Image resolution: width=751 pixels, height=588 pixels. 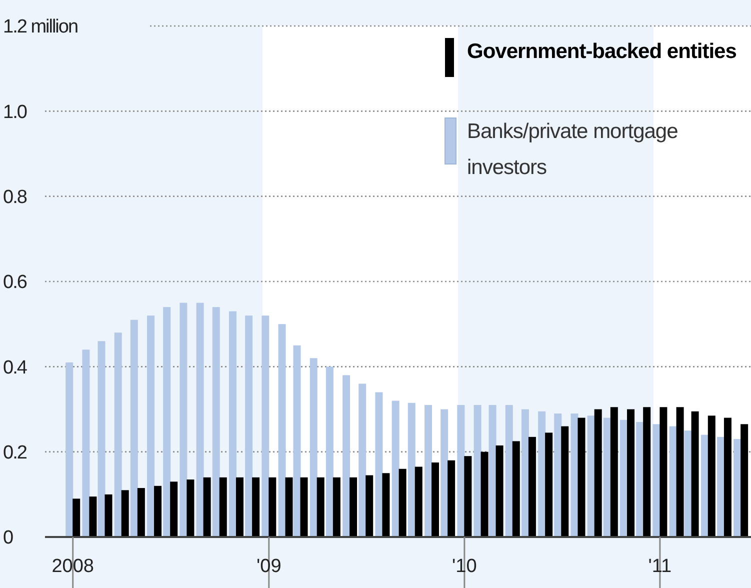 I want to click on x-tick-label: '10, so click(x=464, y=566).